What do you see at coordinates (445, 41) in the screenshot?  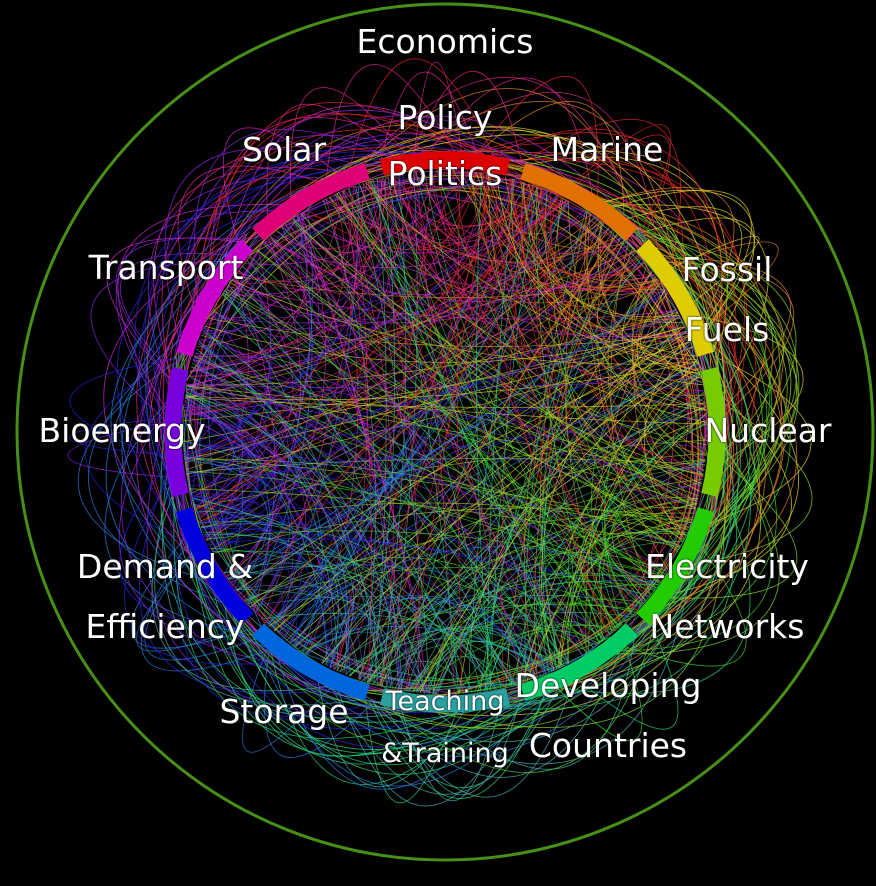 I see `label-line: Economics` at bounding box center [445, 41].